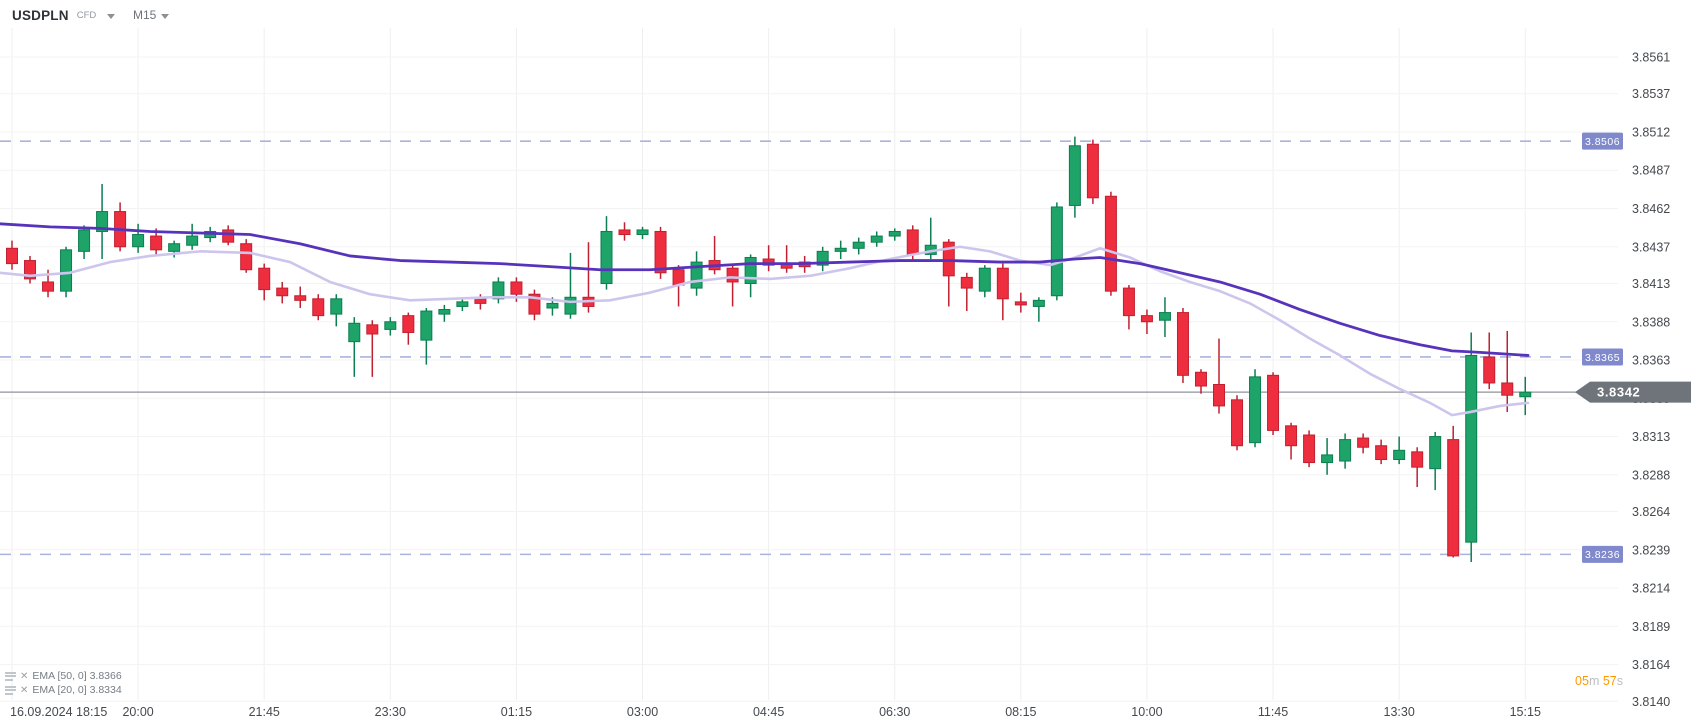 The width and height of the screenshot is (1691, 727). I want to click on x-axis-label: 08:15, so click(1020, 712).